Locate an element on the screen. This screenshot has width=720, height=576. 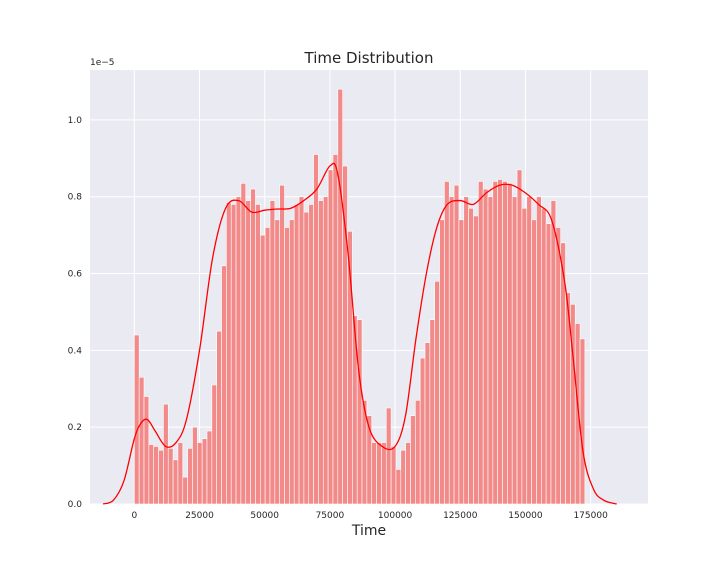
y-axis-scale-label: 1e−5 is located at coordinates (102, 63).